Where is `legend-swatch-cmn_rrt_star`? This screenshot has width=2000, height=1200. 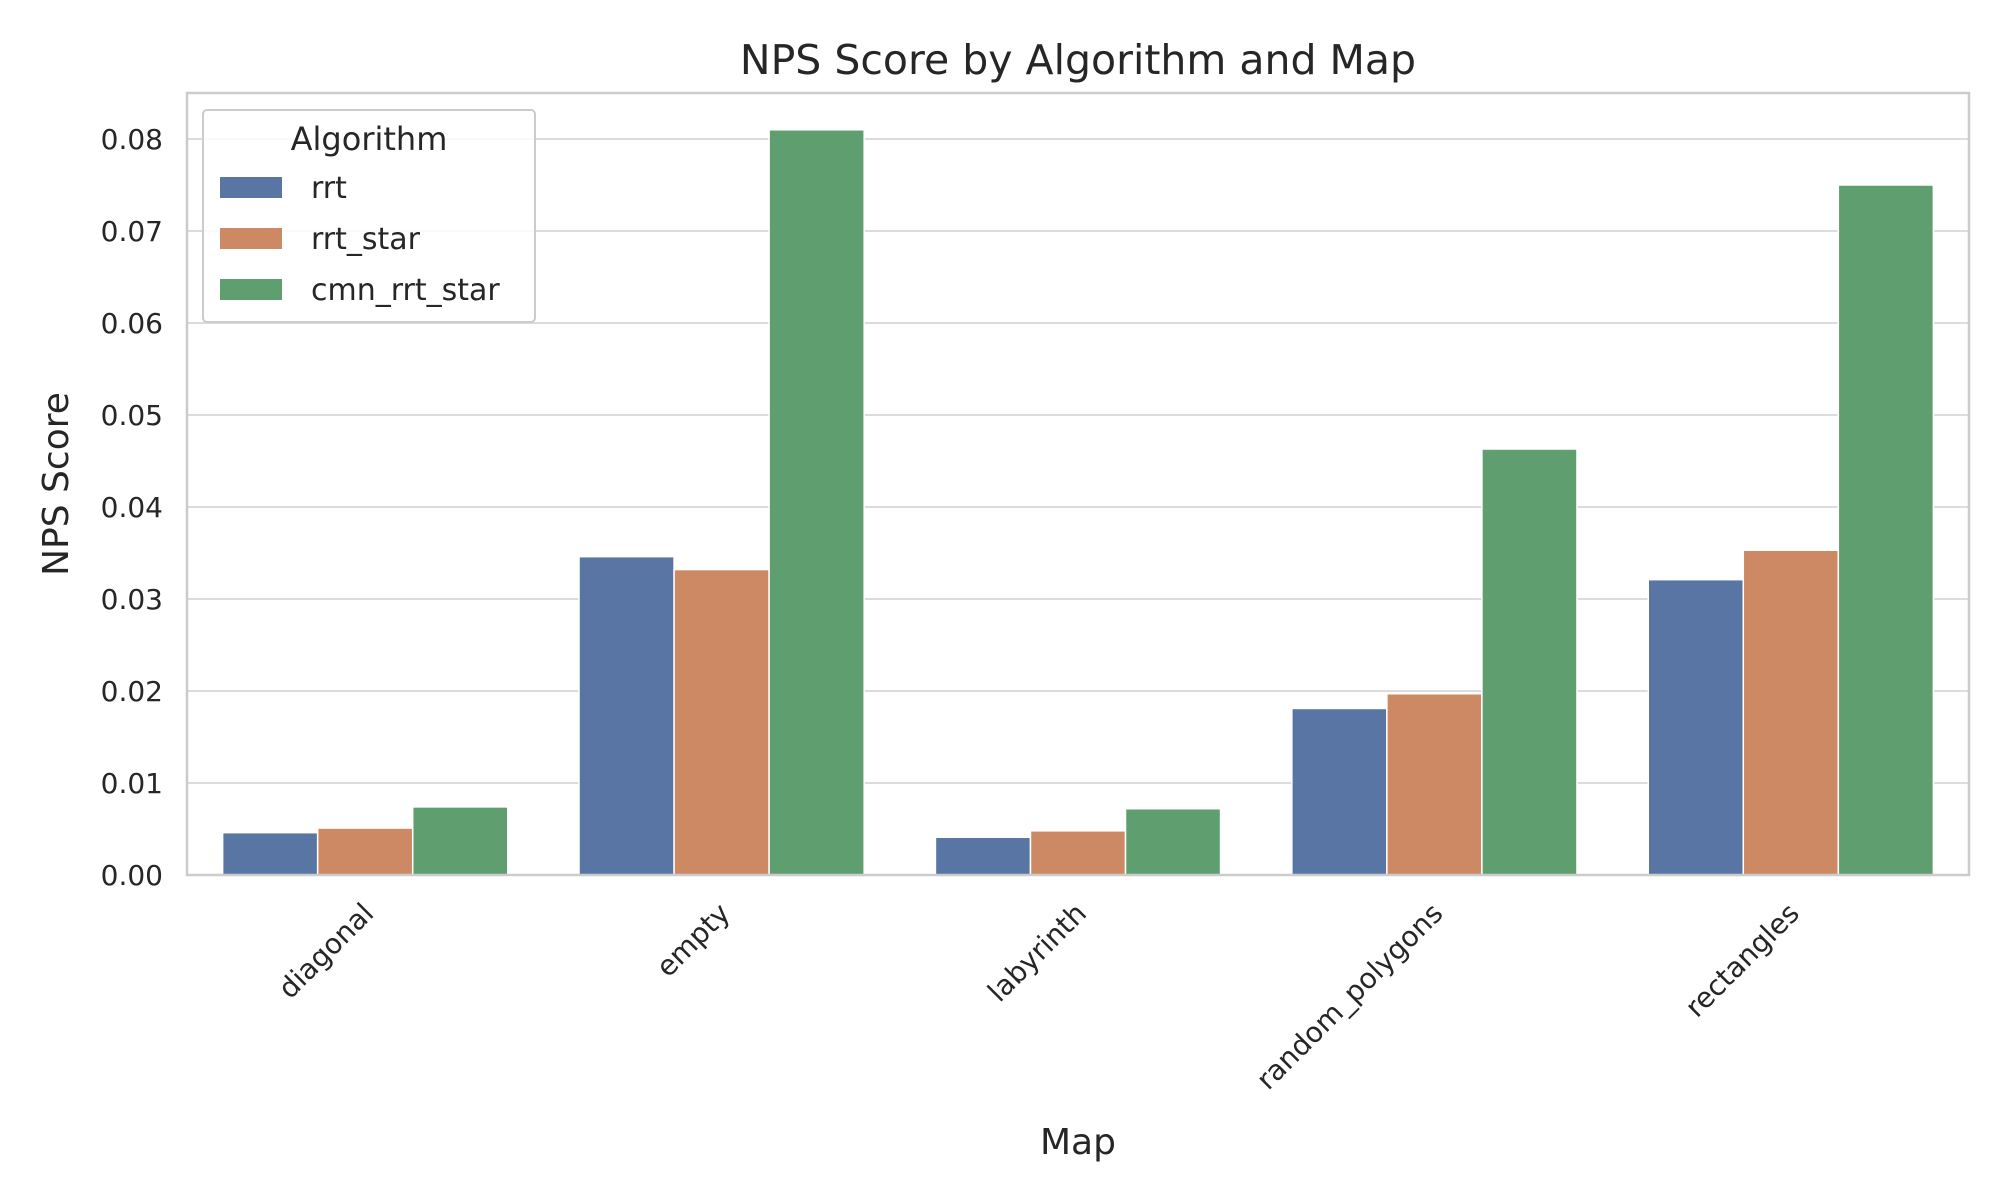
legend-swatch-cmn_rrt_star is located at coordinates (251, 289).